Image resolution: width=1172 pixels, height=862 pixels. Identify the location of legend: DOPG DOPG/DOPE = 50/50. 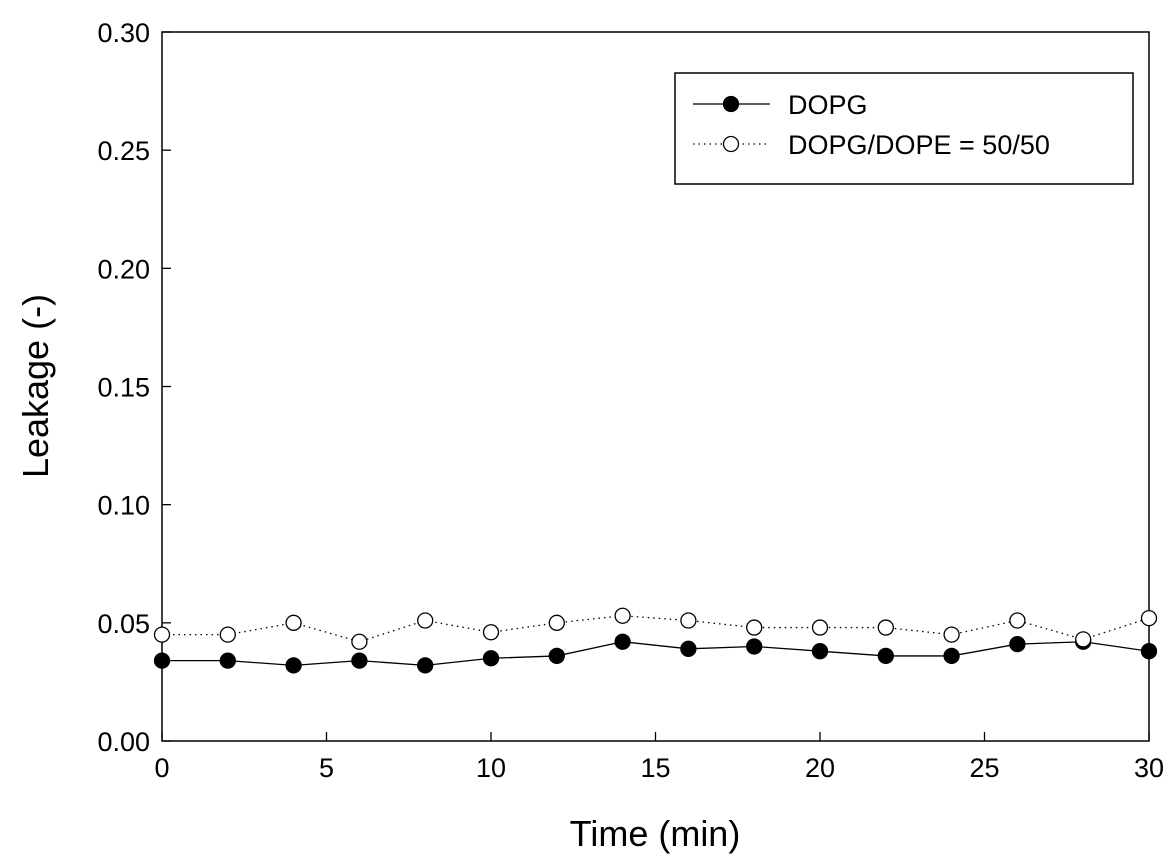
(904, 128).